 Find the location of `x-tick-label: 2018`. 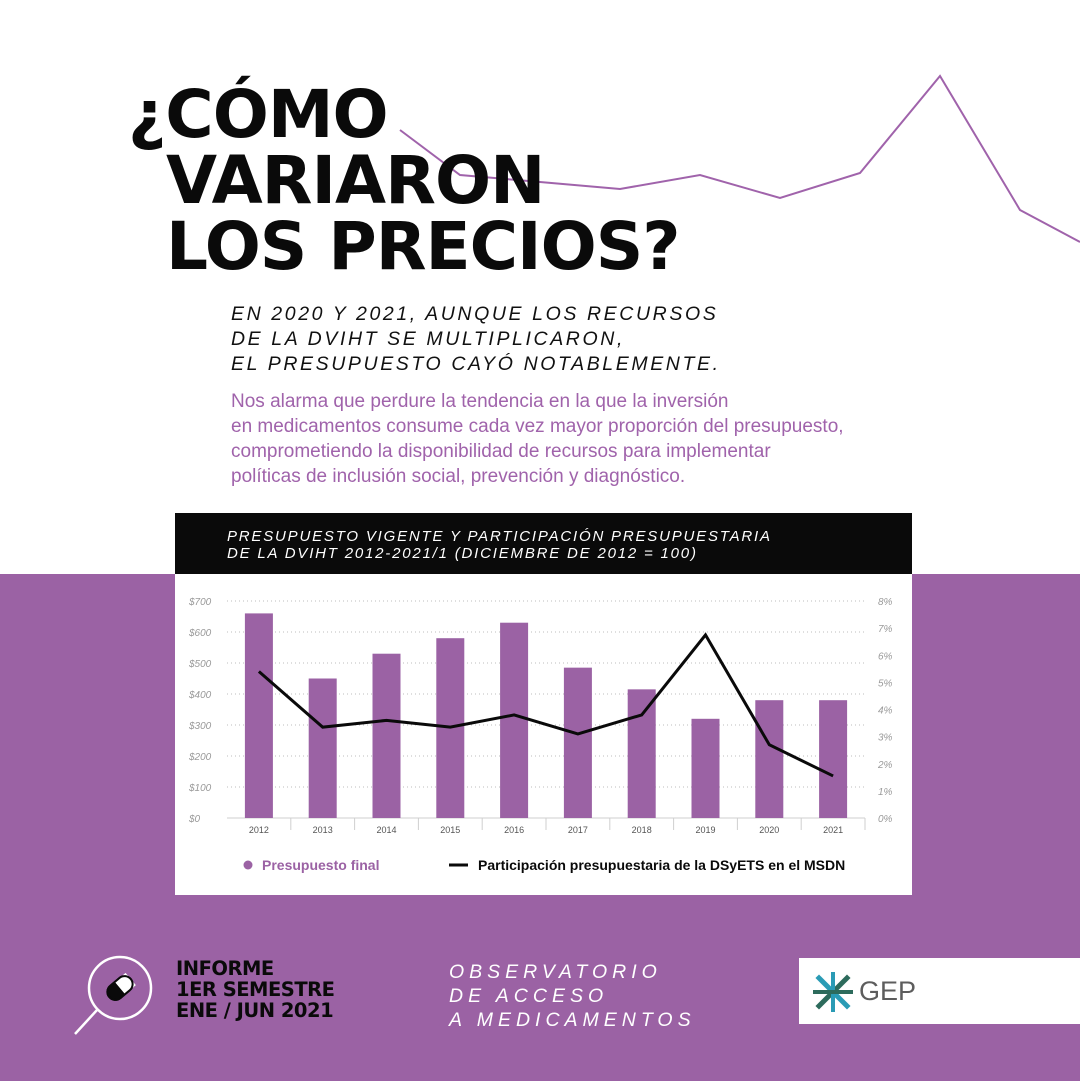

x-tick-label: 2018 is located at coordinates (642, 830).